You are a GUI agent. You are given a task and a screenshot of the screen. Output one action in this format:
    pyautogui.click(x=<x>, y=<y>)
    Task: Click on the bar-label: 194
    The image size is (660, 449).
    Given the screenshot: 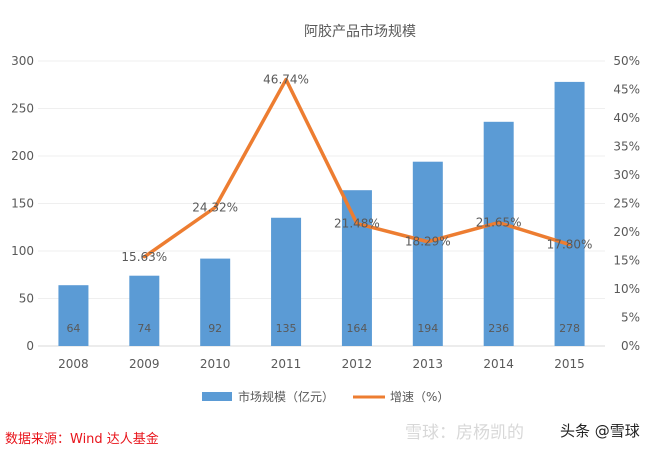 What is the action you would take?
    pyautogui.click(x=427, y=328)
    